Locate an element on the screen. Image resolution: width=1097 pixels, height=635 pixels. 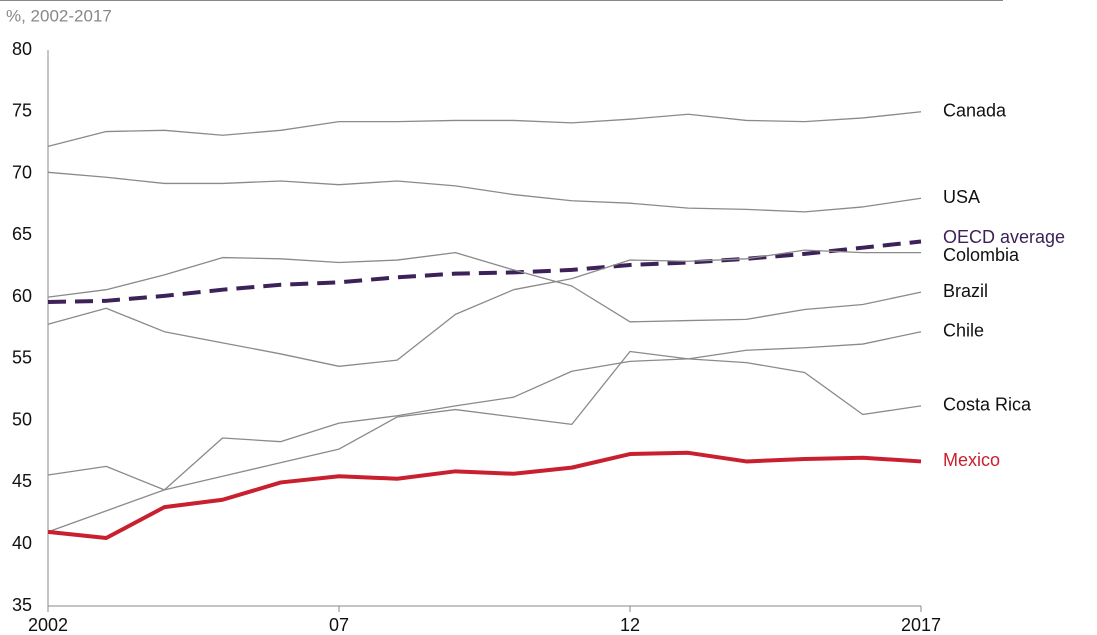
chart-subtitle: %, 2002-2017 is located at coordinates (59, 15).